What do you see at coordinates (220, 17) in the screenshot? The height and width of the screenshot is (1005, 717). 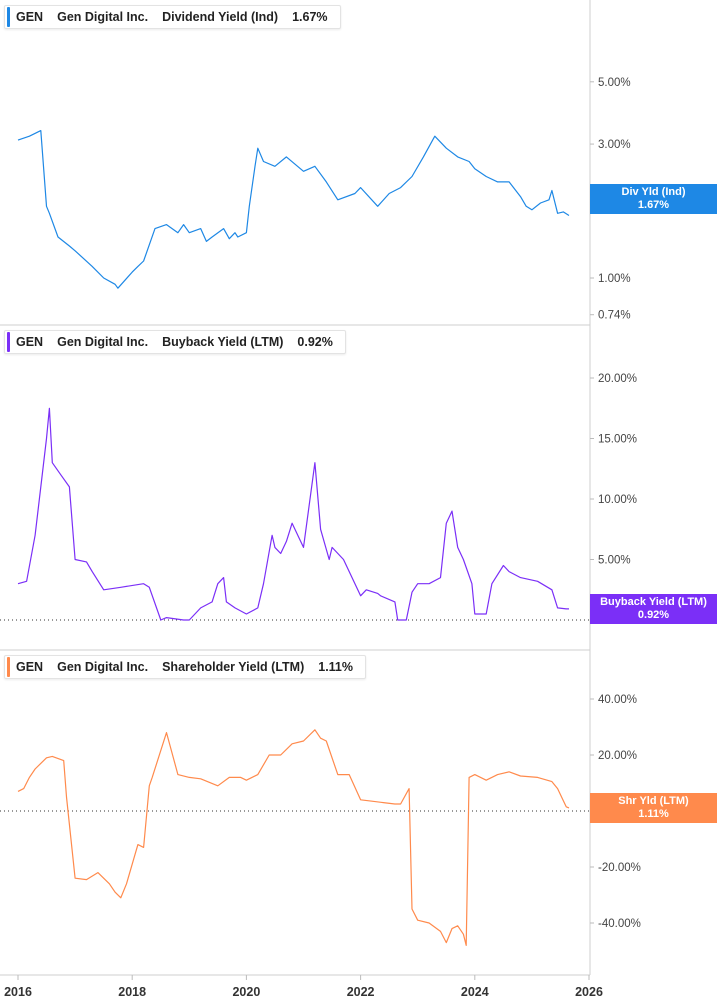 I see `legend-metric: Dividend Yield (Ind)` at bounding box center [220, 17].